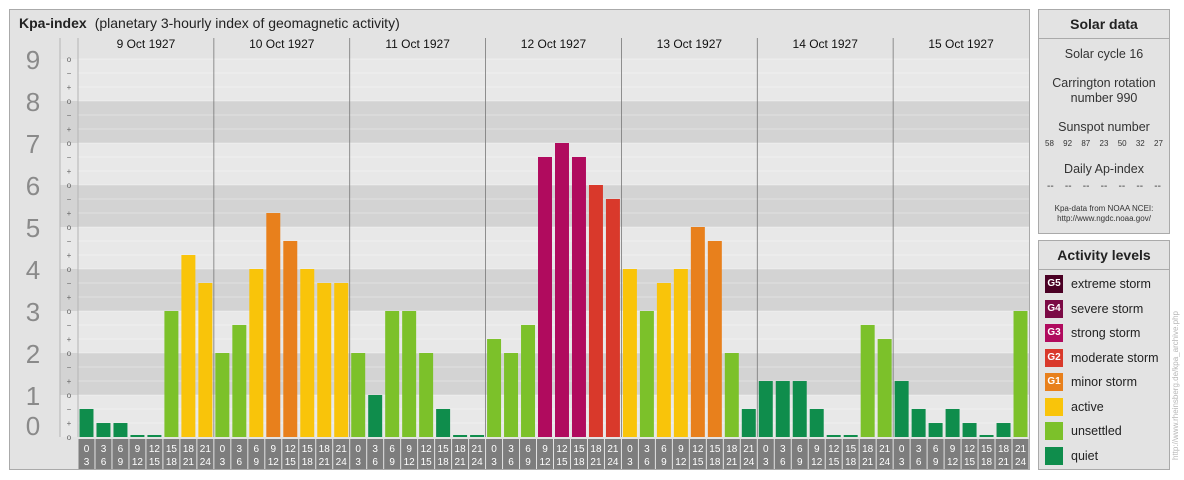  I want to click on y-tick-label: 3, so click(33, 312).